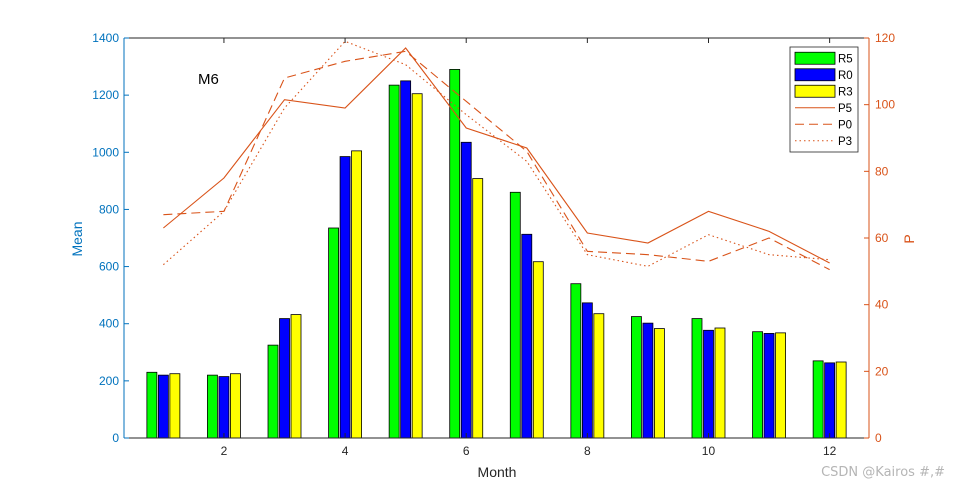 The height and width of the screenshot is (492, 959). Describe the element at coordinates (882, 371) in the screenshot. I see `y-right-tick-label-20: 20` at that location.